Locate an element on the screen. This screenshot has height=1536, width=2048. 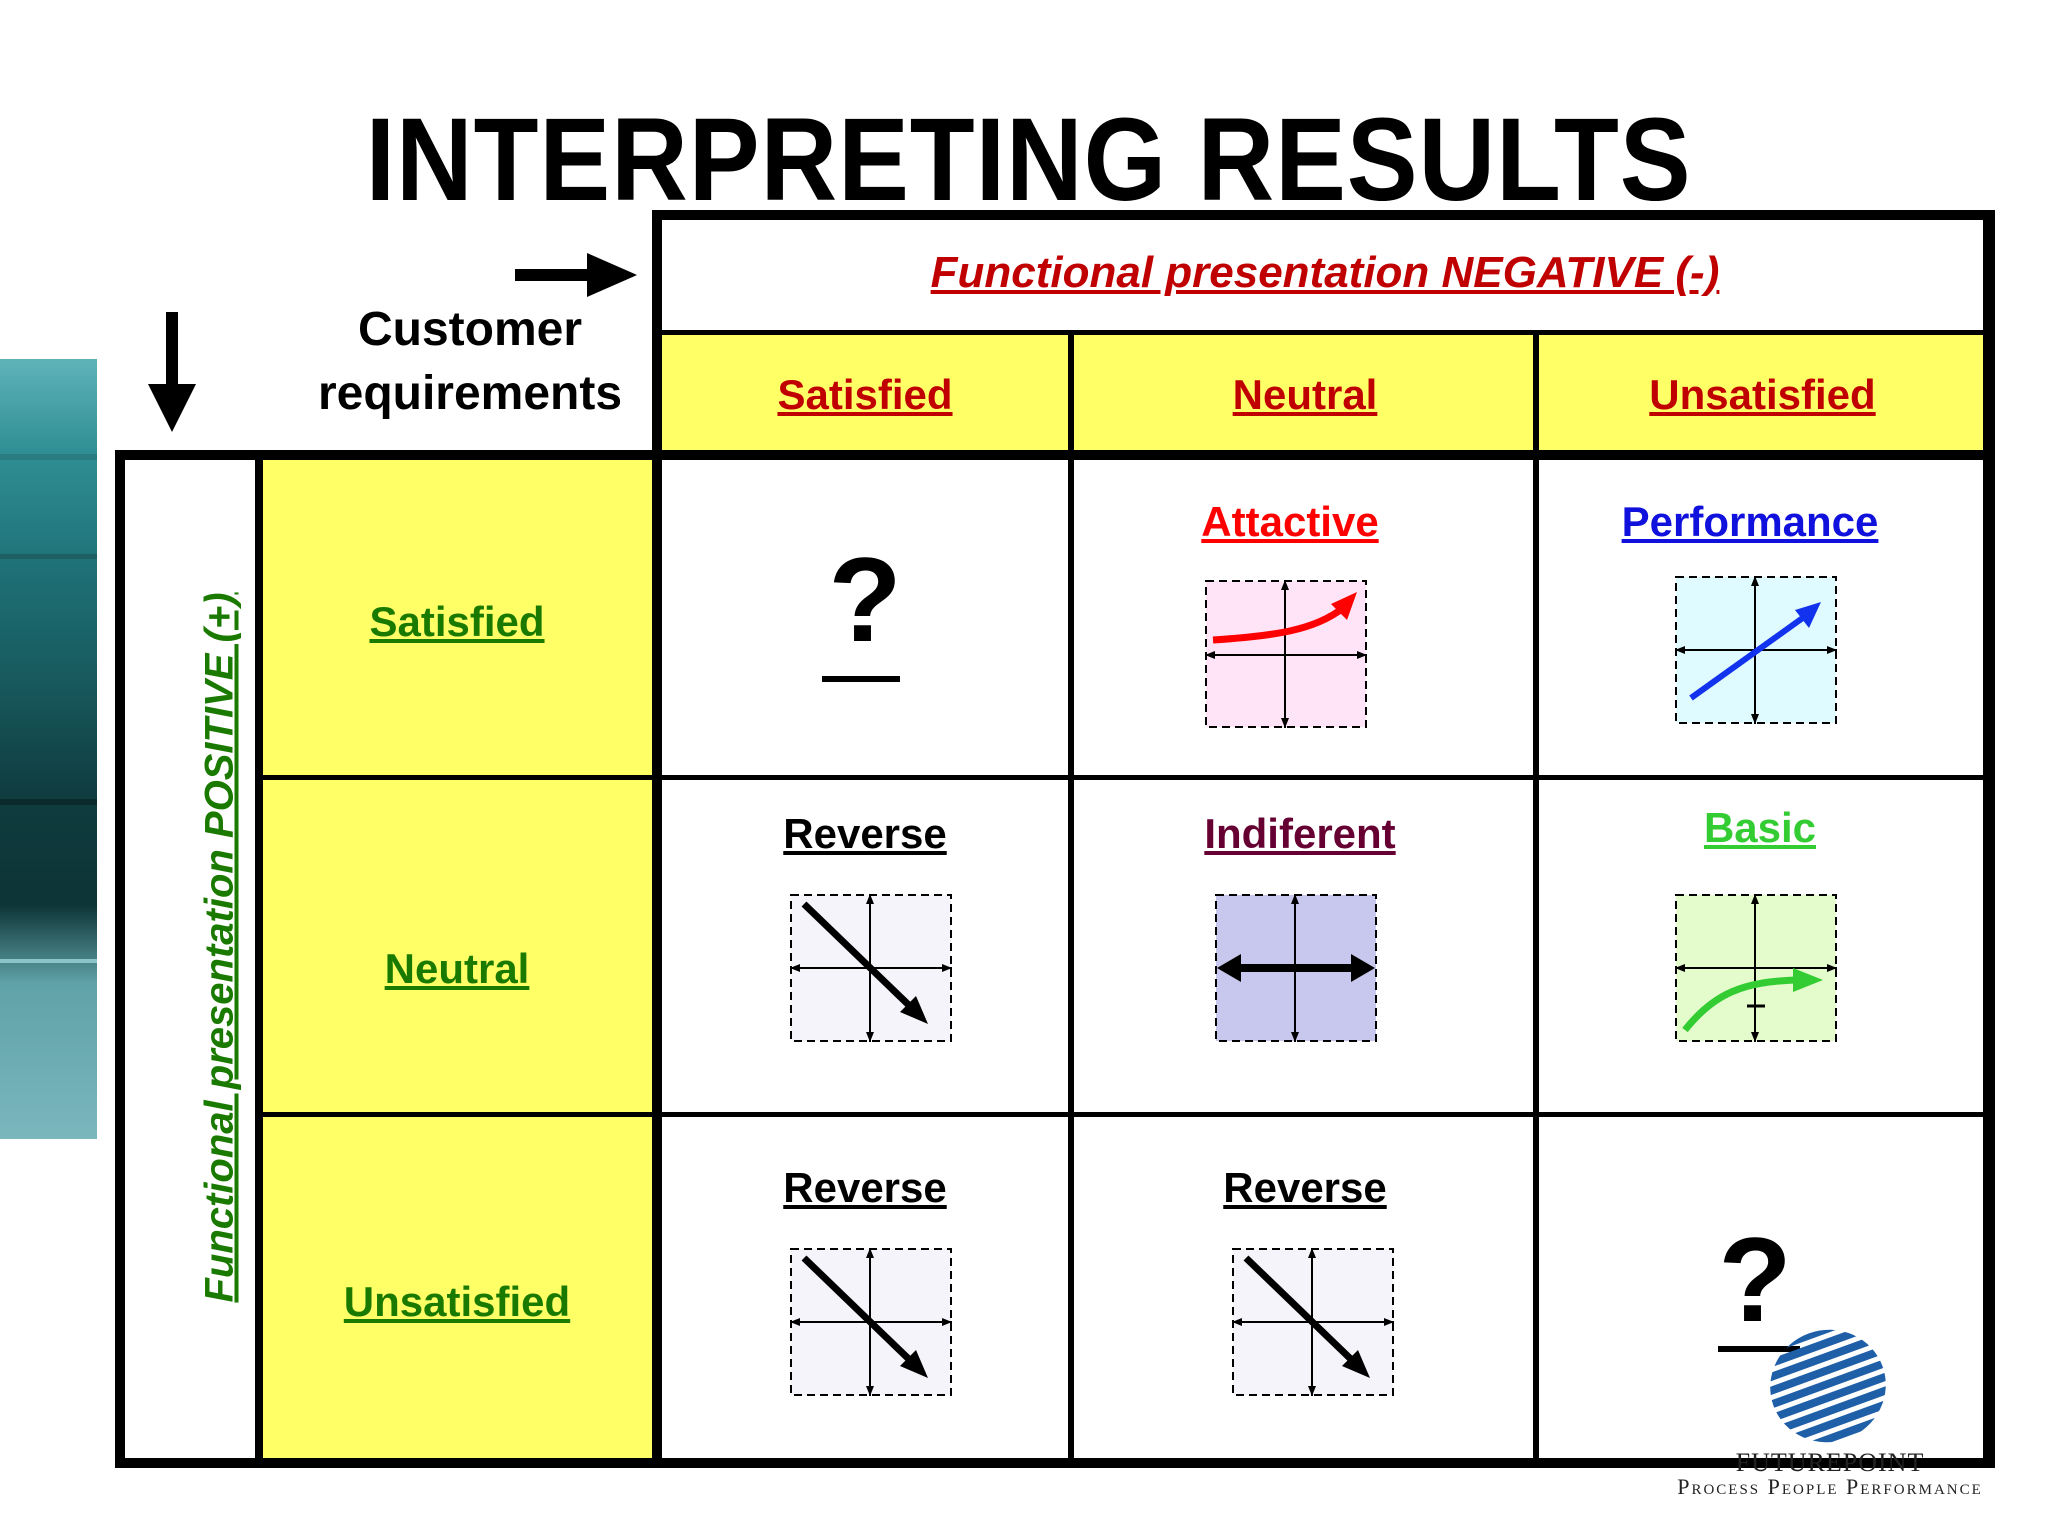
logo-wordmark: FUTUREPOINT is located at coordinates (1830, 1462).